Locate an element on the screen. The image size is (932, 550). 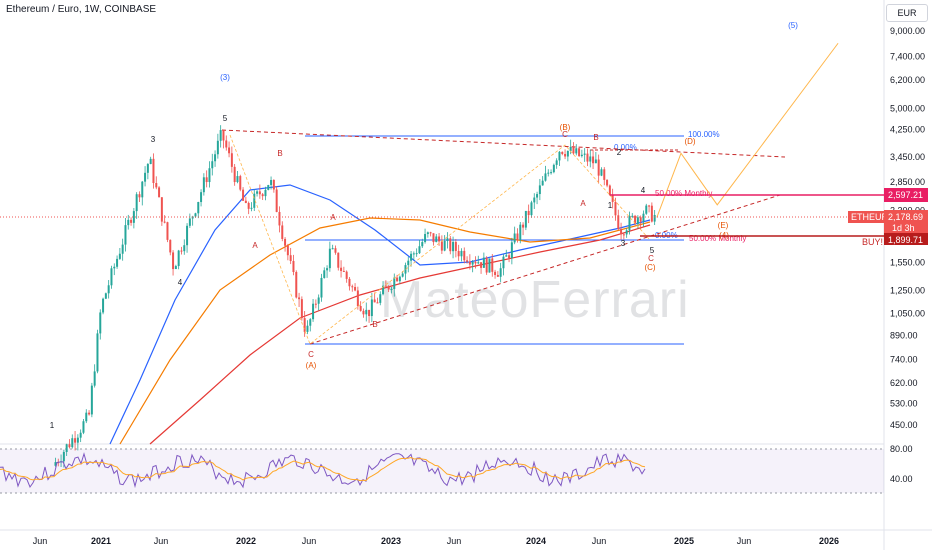
wave-label-11: (C) is located at coordinates (649, 267).